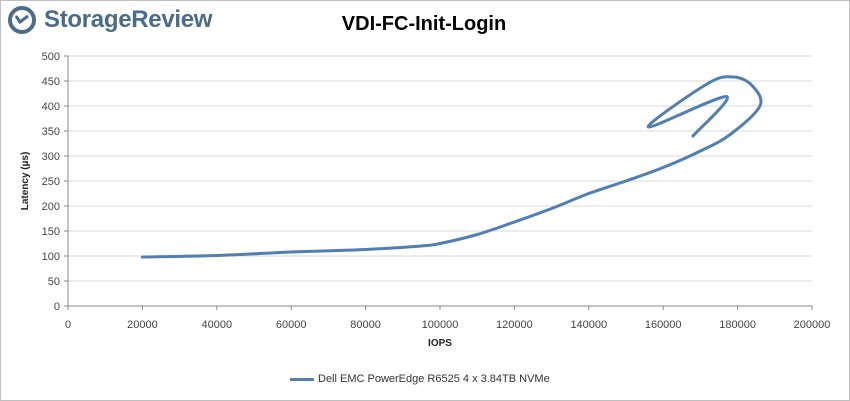 The height and width of the screenshot is (401, 850). Describe the element at coordinates (365, 325) in the screenshot. I see `x-tick-label: 80000` at that location.